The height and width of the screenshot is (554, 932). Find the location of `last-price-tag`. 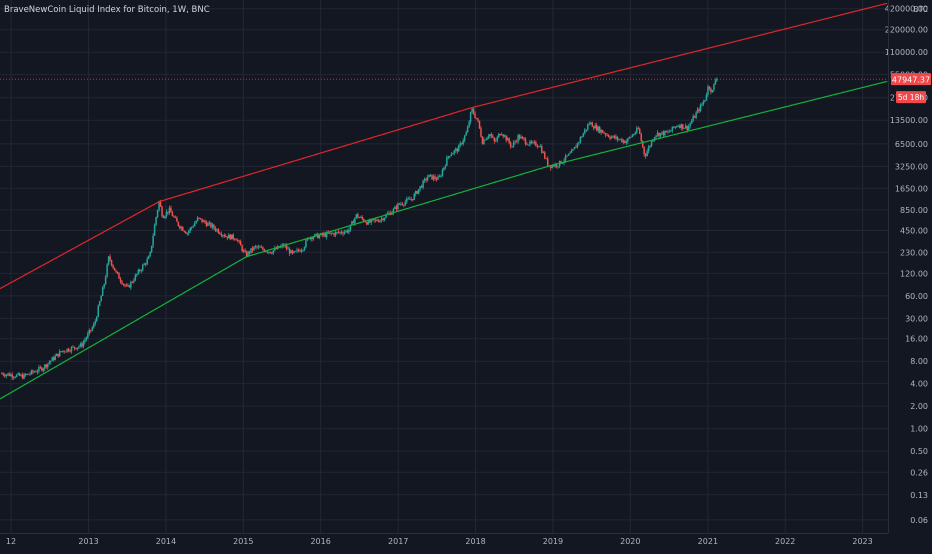

last-price-tag is located at coordinates (911, 79).